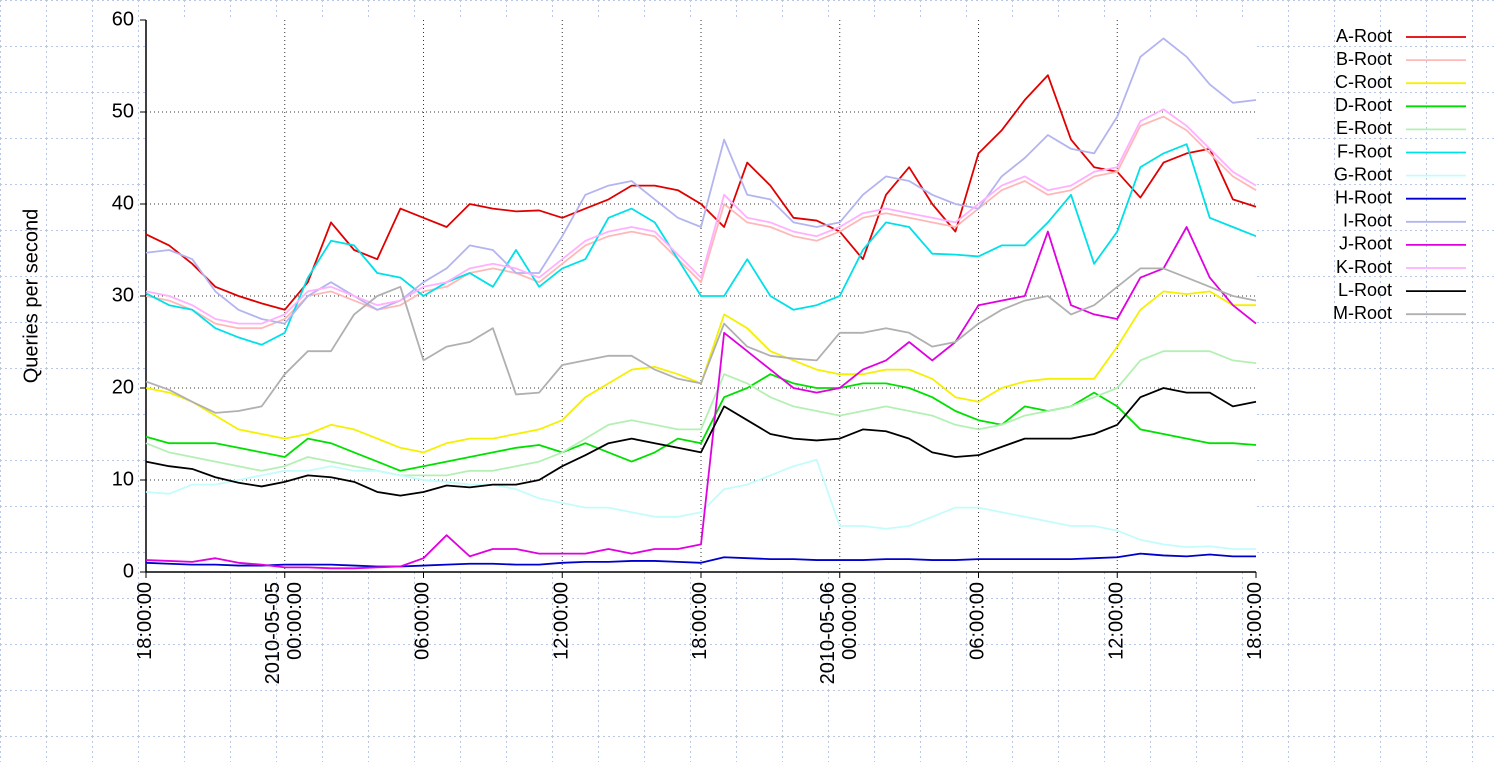 The width and height of the screenshot is (1497, 762). Describe the element at coordinates (128, 571) in the screenshot. I see `y-tick-label: 0` at that location.